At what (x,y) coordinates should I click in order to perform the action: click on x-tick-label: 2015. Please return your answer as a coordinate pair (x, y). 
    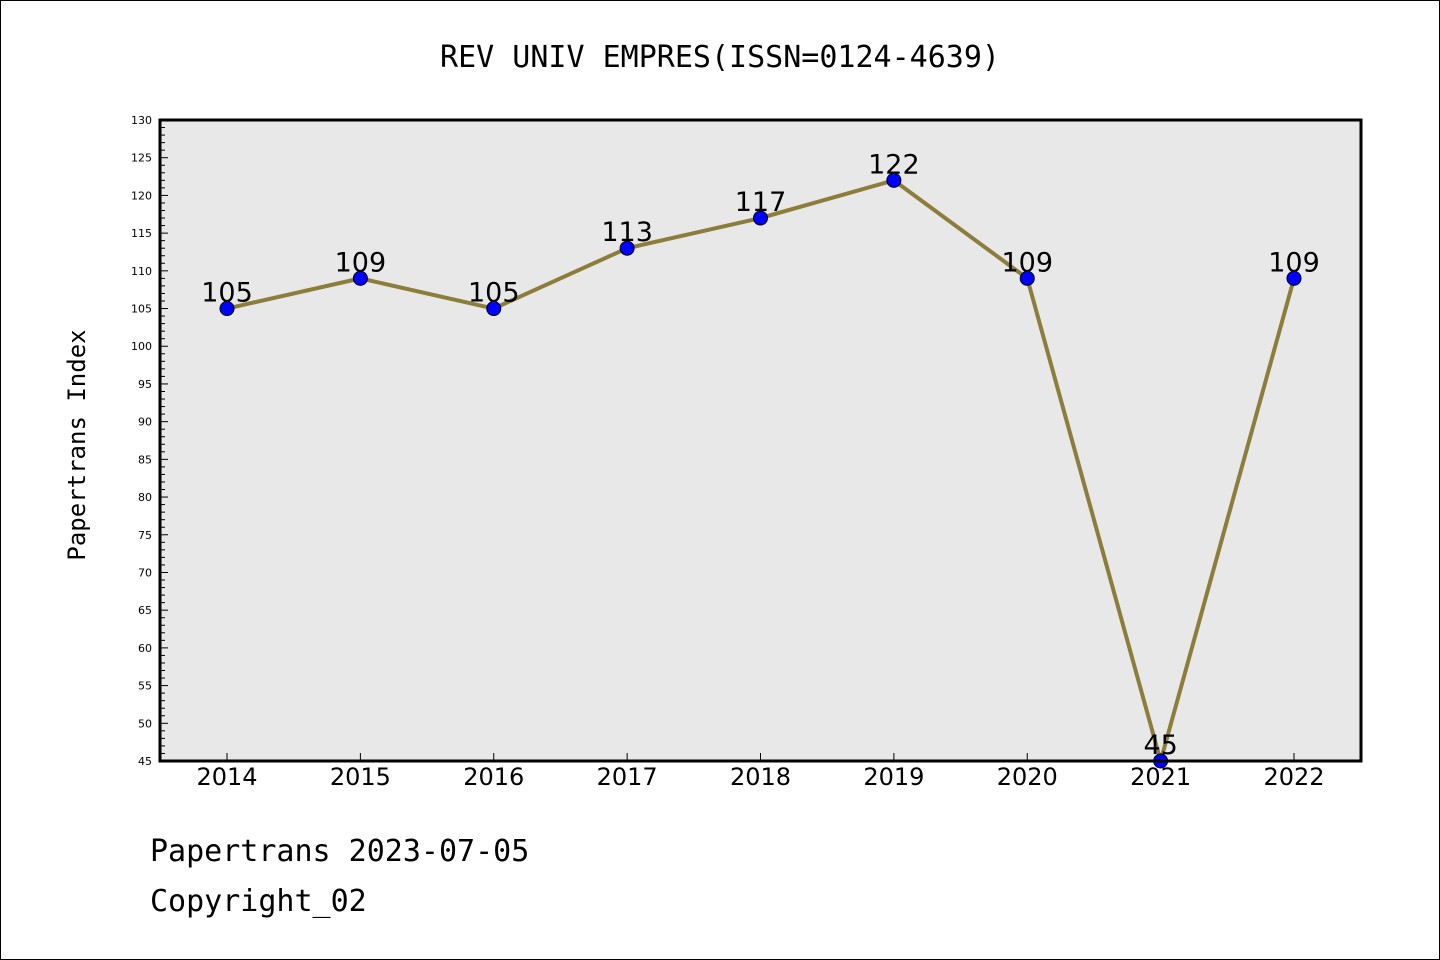
    Looking at the image, I should click on (360, 777).